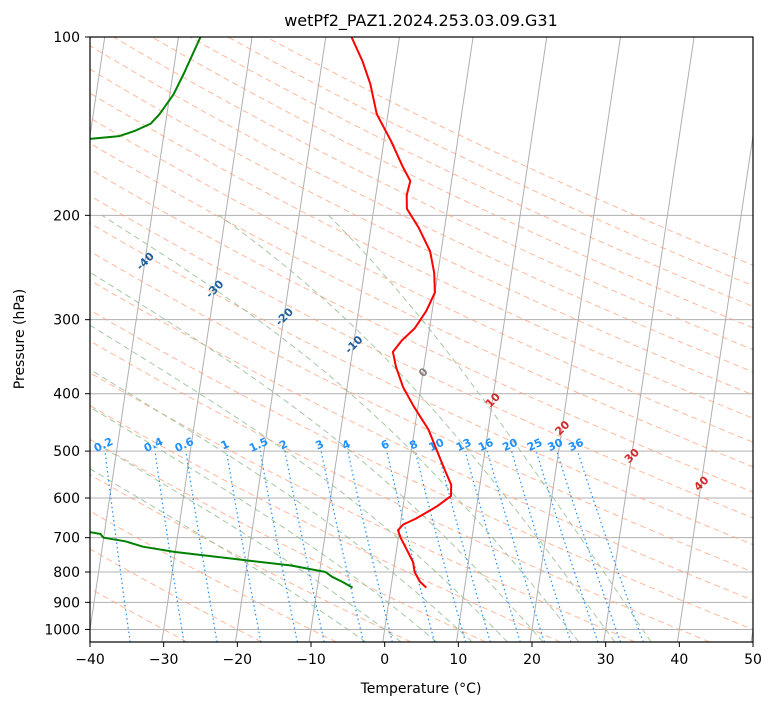 This screenshot has height=708, width=775. What do you see at coordinates (421, 689) in the screenshot?
I see `x-axis-label: Temperature (°C)` at bounding box center [421, 689].